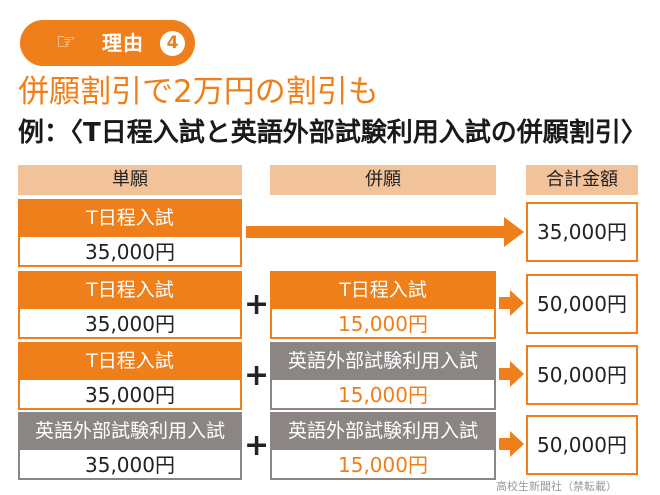 The image size is (660, 495). What do you see at coordinates (556, 486) in the screenshot?
I see `copyright-note: 高校生新聞社（禁転載）` at bounding box center [556, 486].